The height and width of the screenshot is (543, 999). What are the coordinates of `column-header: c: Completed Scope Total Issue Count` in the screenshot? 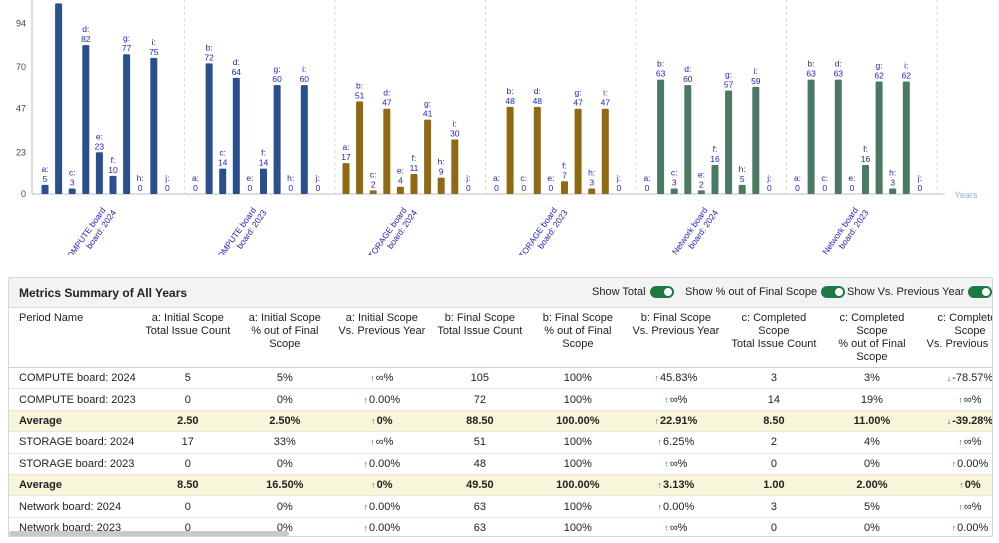 It's located at (773, 338).